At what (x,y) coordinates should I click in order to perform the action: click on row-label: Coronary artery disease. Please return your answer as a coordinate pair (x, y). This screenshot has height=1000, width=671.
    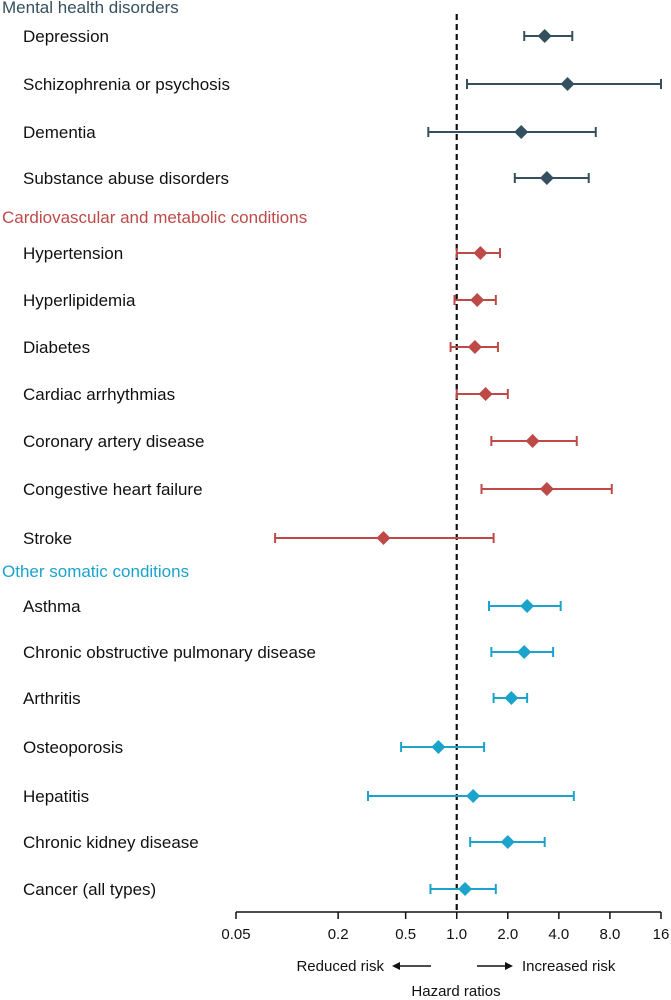
    Looking at the image, I should click on (113, 441).